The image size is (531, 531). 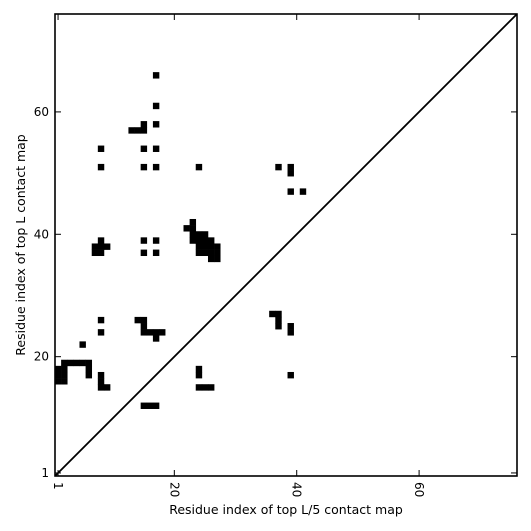 I want to click on x-tick-label: 40, so click(x=297, y=489).